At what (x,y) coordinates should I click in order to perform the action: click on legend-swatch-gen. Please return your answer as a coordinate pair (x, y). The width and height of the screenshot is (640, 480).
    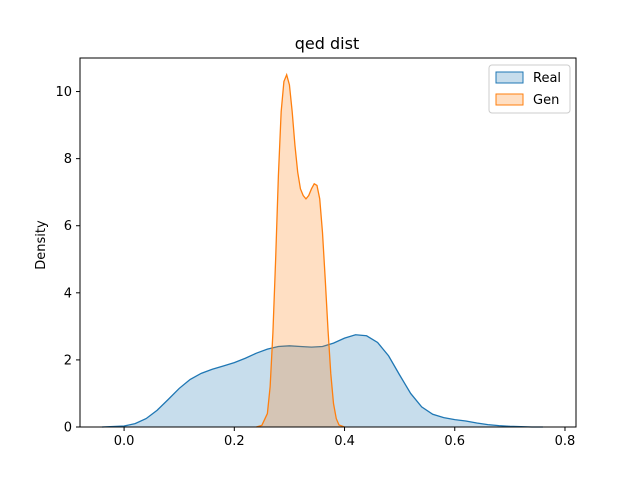
    Looking at the image, I should click on (509, 99).